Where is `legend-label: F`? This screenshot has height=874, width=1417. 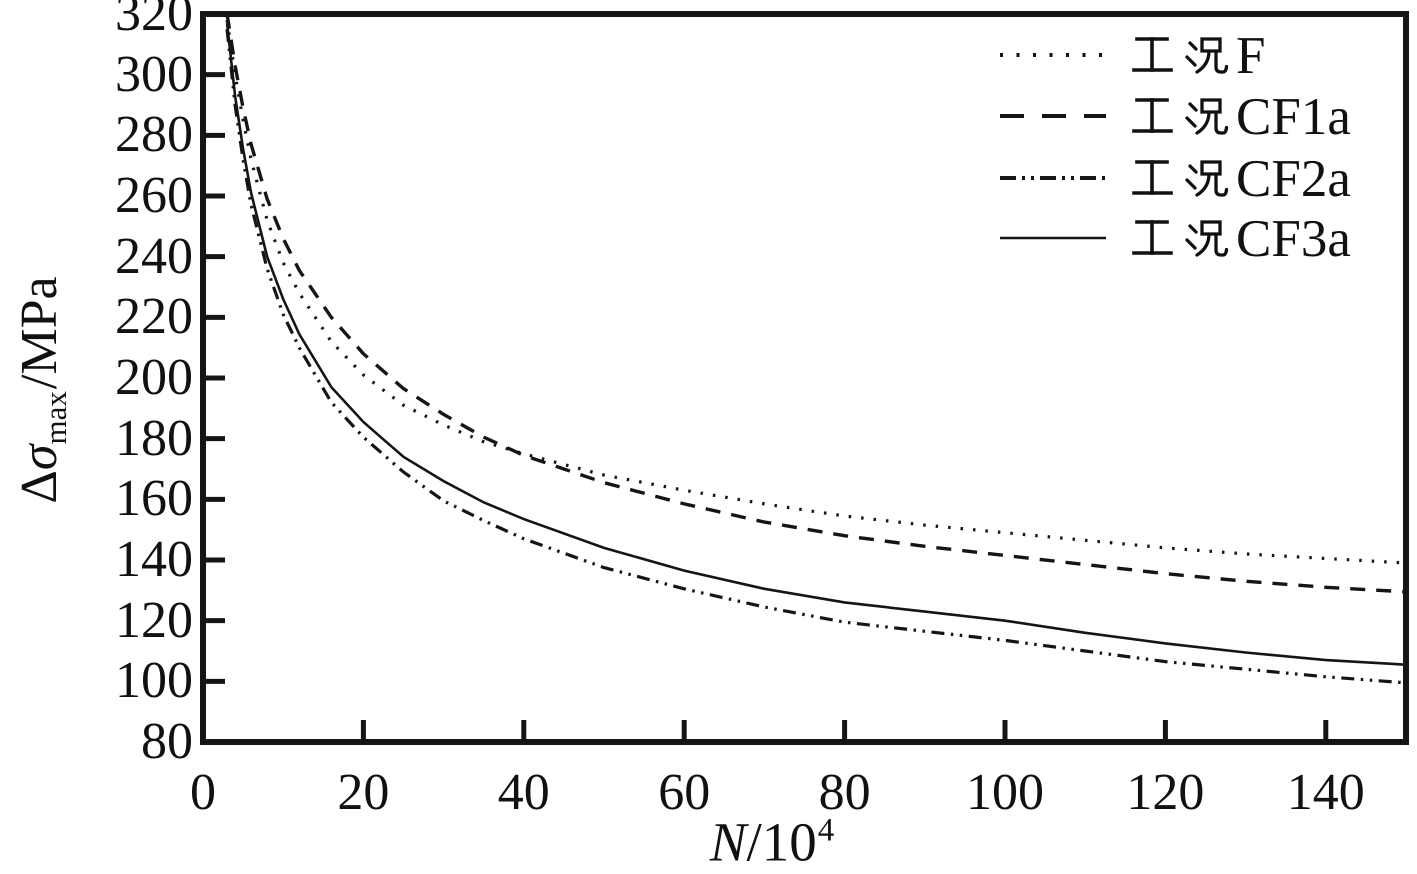 legend-label: F is located at coordinates (1250, 56).